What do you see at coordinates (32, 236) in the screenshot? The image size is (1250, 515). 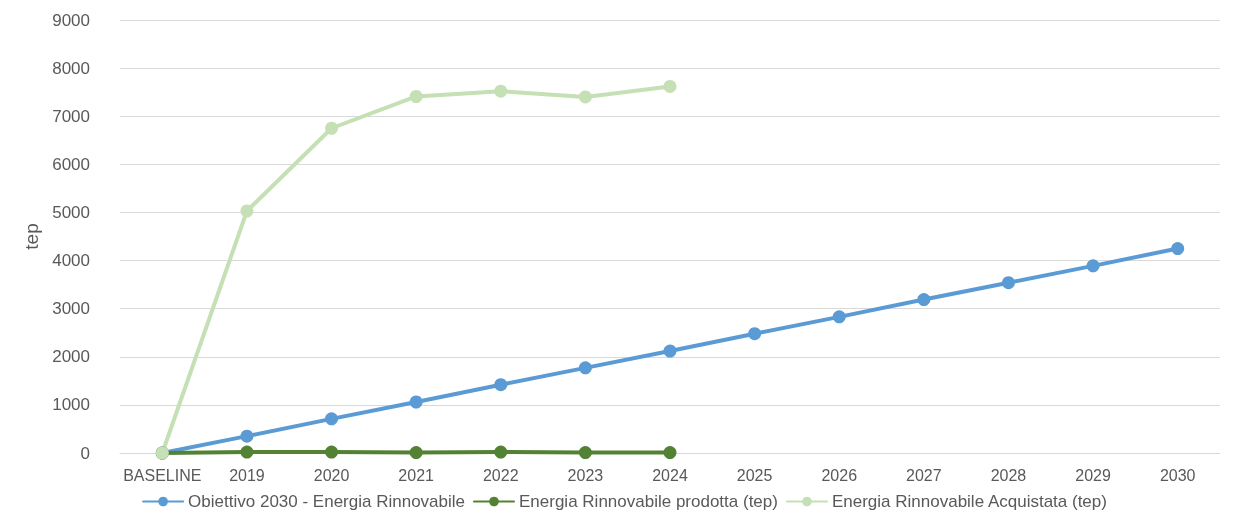 I see `y-axis-title: tep` at bounding box center [32, 236].